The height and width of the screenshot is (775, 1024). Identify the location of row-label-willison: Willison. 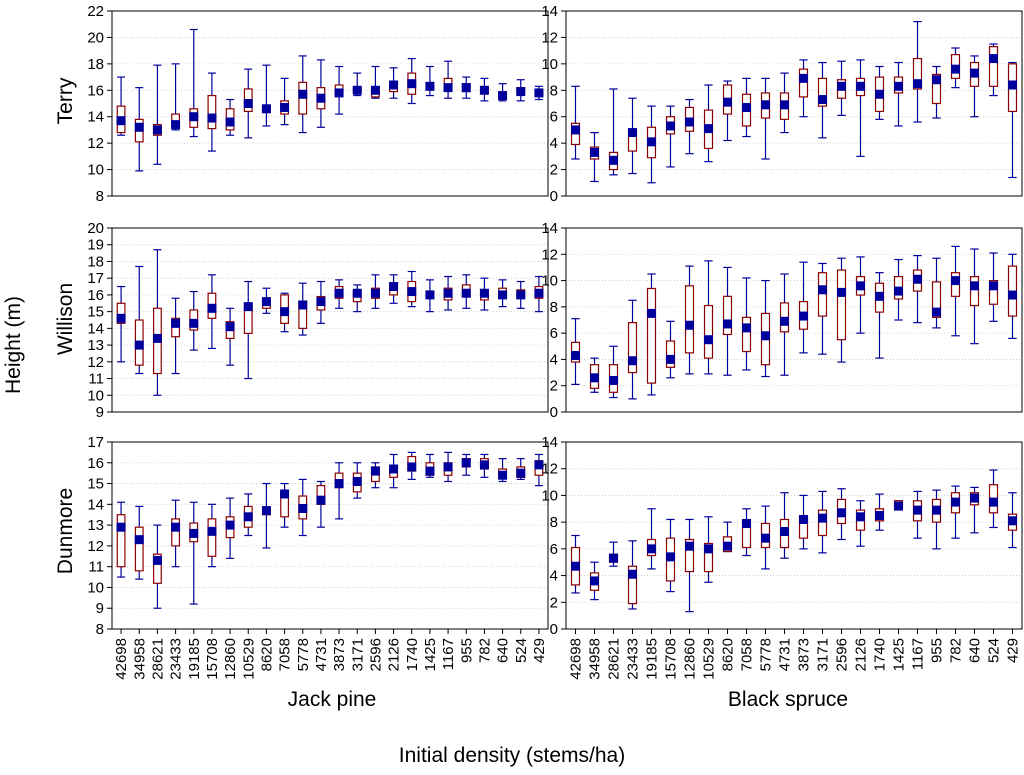
(65, 319).